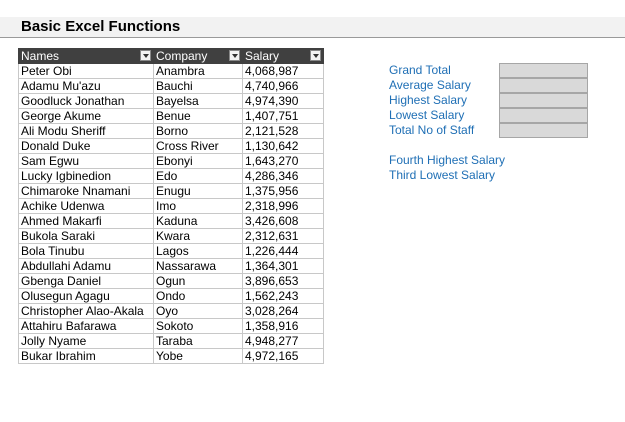  Describe the element at coordinates (198, 71) in the screenshot. I see `cell-company: Anambra` at that location.